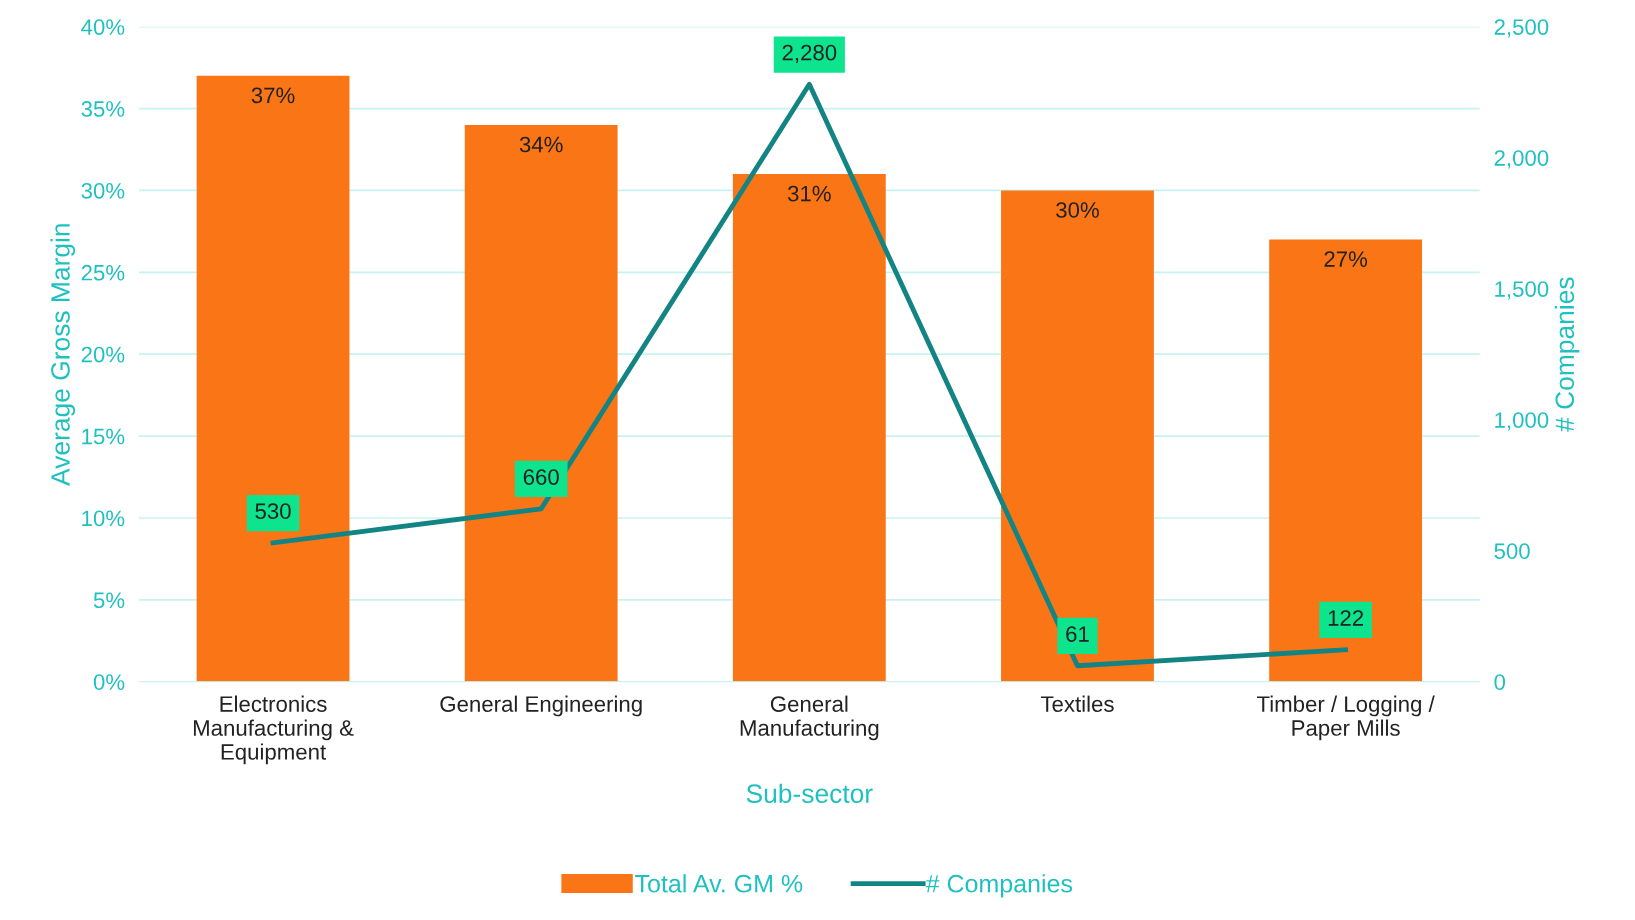  Describe the element at coordinates (273, 511) in the screenshot. I see `data-label: 530` at that location.